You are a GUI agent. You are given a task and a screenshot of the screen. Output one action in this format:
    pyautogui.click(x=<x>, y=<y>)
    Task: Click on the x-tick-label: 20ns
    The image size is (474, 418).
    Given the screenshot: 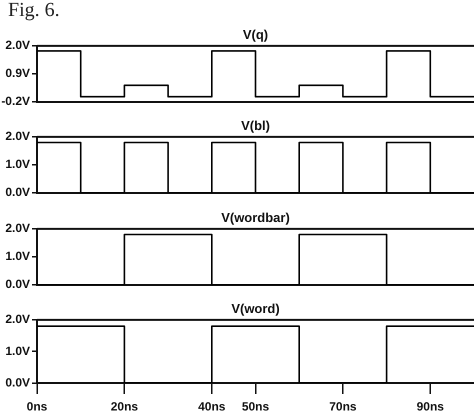 What is the action you would take?
    pyautogui.click(x=124, y=407)
    